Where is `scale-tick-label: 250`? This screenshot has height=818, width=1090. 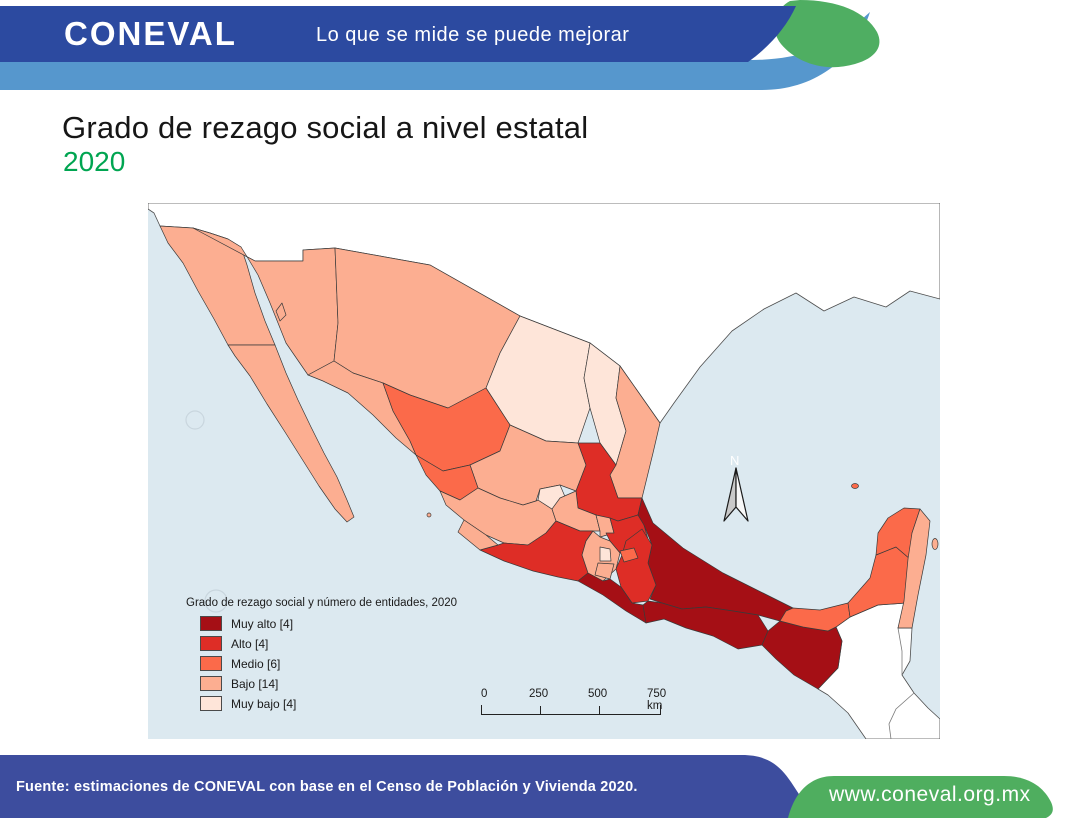 scale-tick-label: 250 is located at coordinates (539, 694).